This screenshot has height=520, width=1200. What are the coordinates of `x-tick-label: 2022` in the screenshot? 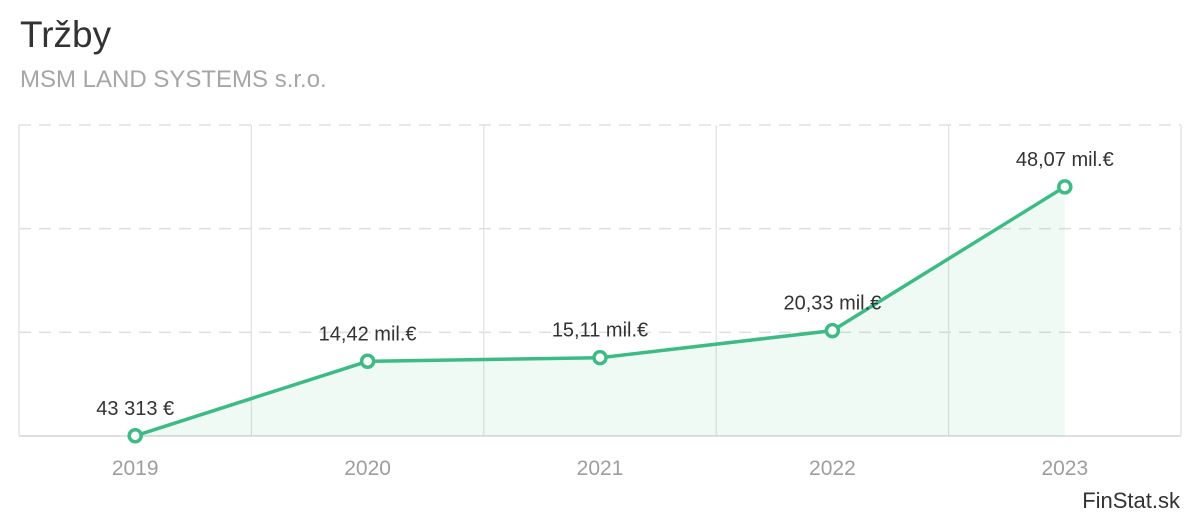 It's located at (832, 468).